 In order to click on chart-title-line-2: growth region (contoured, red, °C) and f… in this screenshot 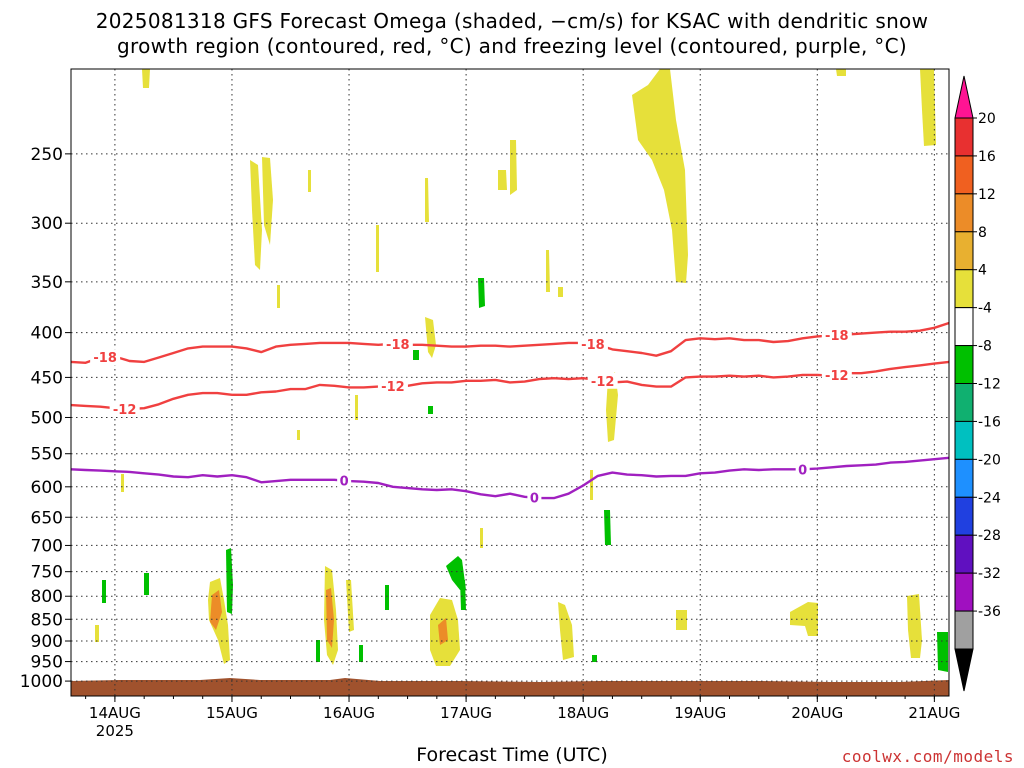, I will do `click(512, 46)`.